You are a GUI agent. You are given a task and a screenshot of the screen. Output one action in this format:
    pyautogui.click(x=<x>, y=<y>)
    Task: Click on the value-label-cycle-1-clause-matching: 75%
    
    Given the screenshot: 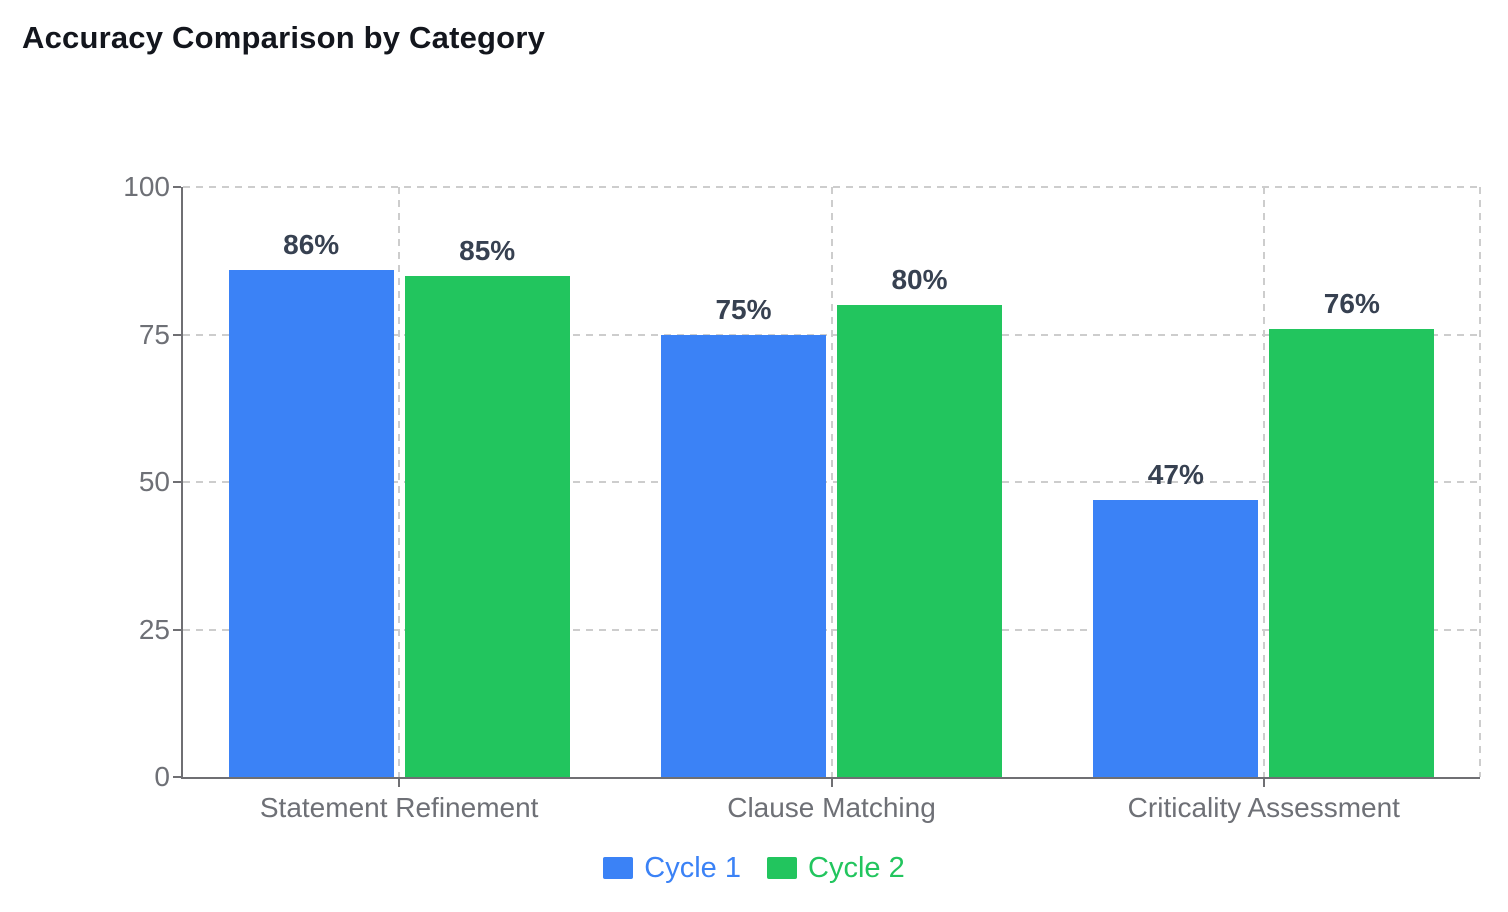 What is the action you would take?
    pyautogui.click(x=743, y=309)
    